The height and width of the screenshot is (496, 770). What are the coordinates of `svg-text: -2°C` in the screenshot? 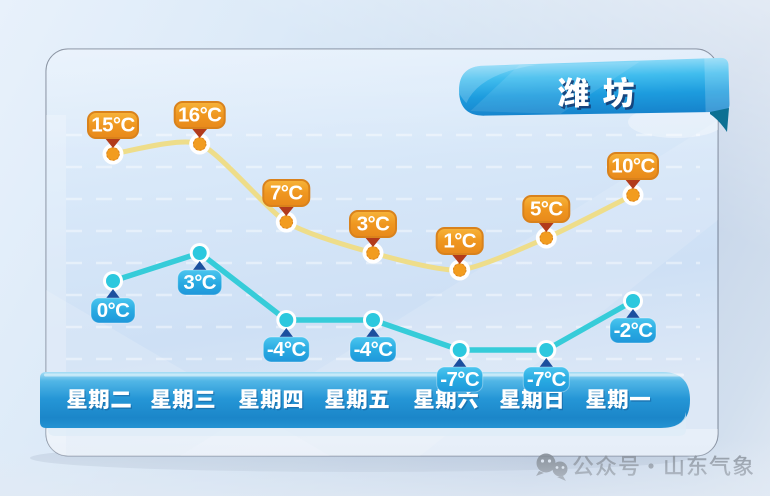 It's located at (634, 330).